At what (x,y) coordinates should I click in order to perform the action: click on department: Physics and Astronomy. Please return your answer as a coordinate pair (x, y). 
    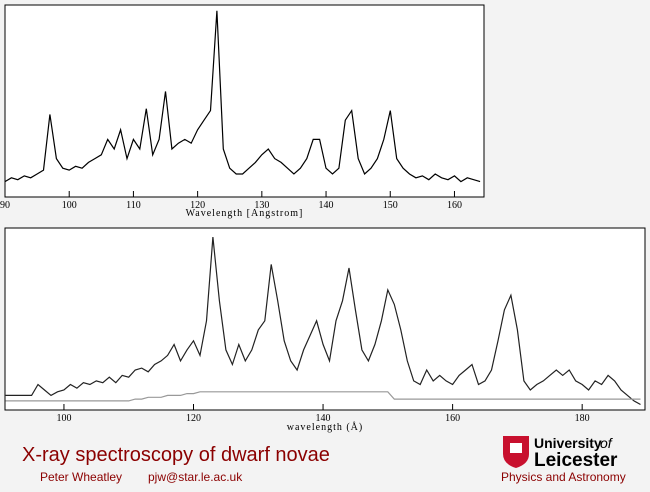
    Looking at the image, I should click on (563, 477).